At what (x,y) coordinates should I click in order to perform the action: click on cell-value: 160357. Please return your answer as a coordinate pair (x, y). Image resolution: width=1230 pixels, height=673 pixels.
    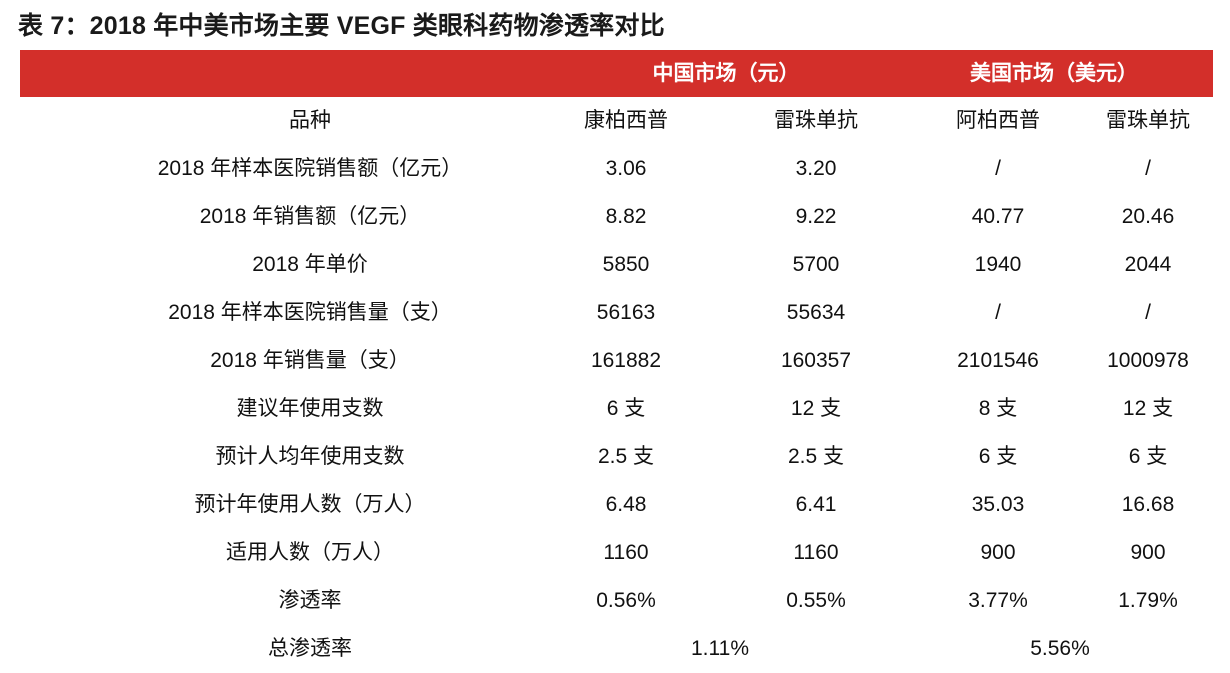
    Looking at the image, I should click on (816, 360).